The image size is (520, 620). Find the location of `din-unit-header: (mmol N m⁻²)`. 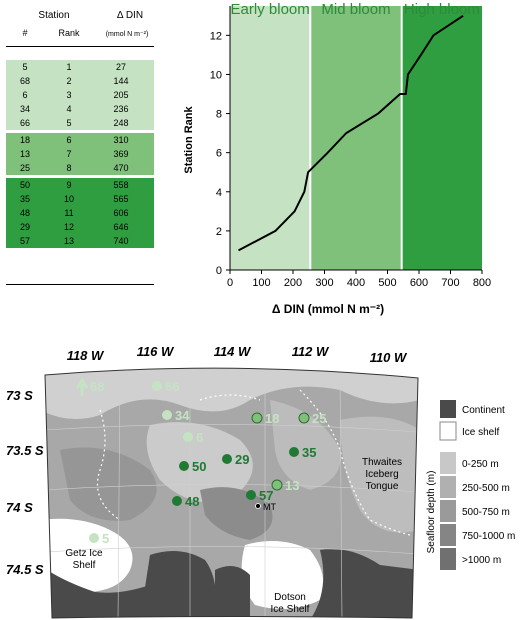

din-unit-header: (mmol N m⁻²) is located at coordinates (127, 34).